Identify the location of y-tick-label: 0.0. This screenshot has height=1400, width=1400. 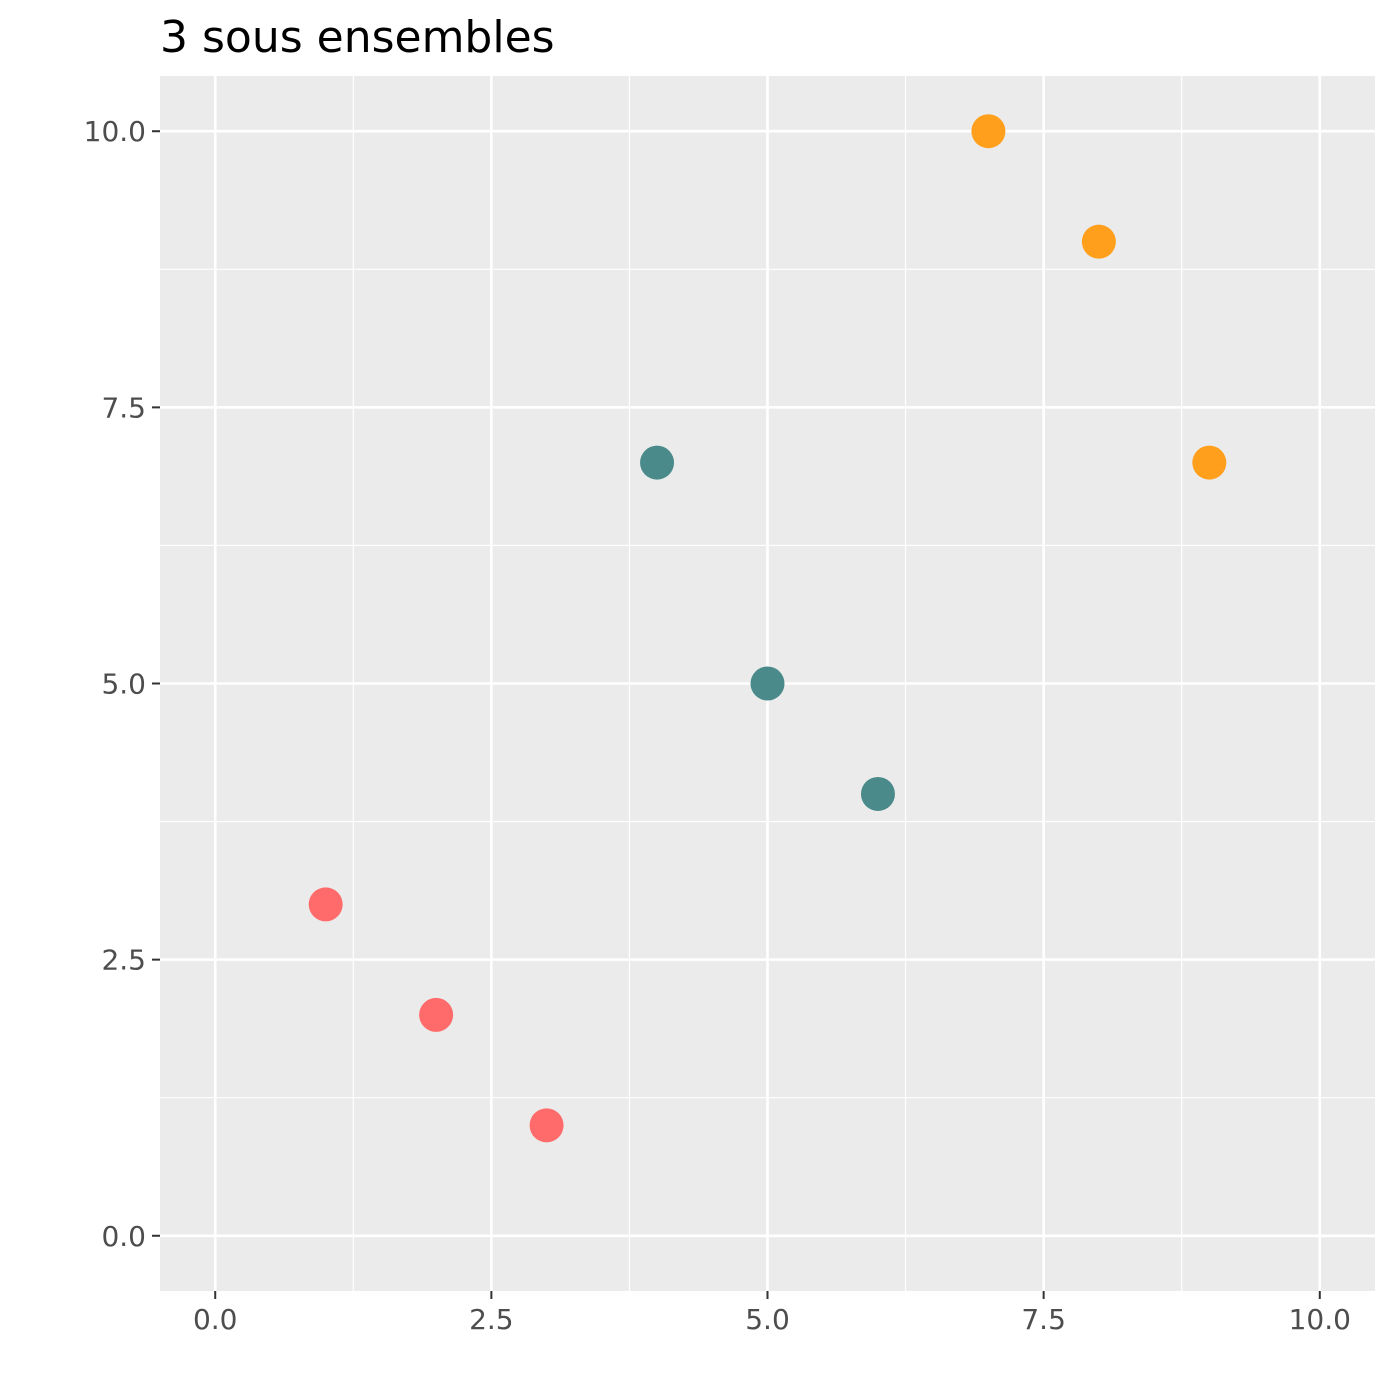
(123, 1236).